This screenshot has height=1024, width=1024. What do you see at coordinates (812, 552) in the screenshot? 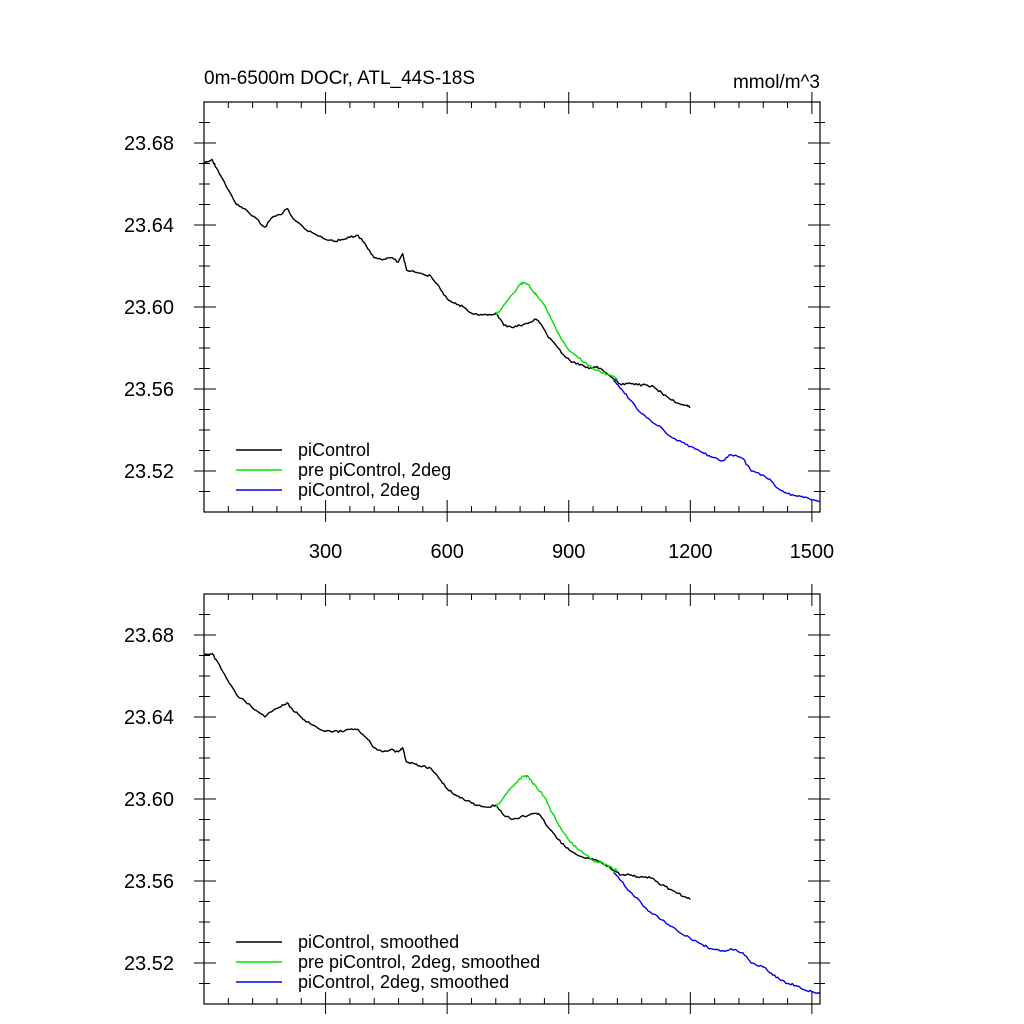
I see `x-tick-label: 1500` at bounding box center [812, 552].